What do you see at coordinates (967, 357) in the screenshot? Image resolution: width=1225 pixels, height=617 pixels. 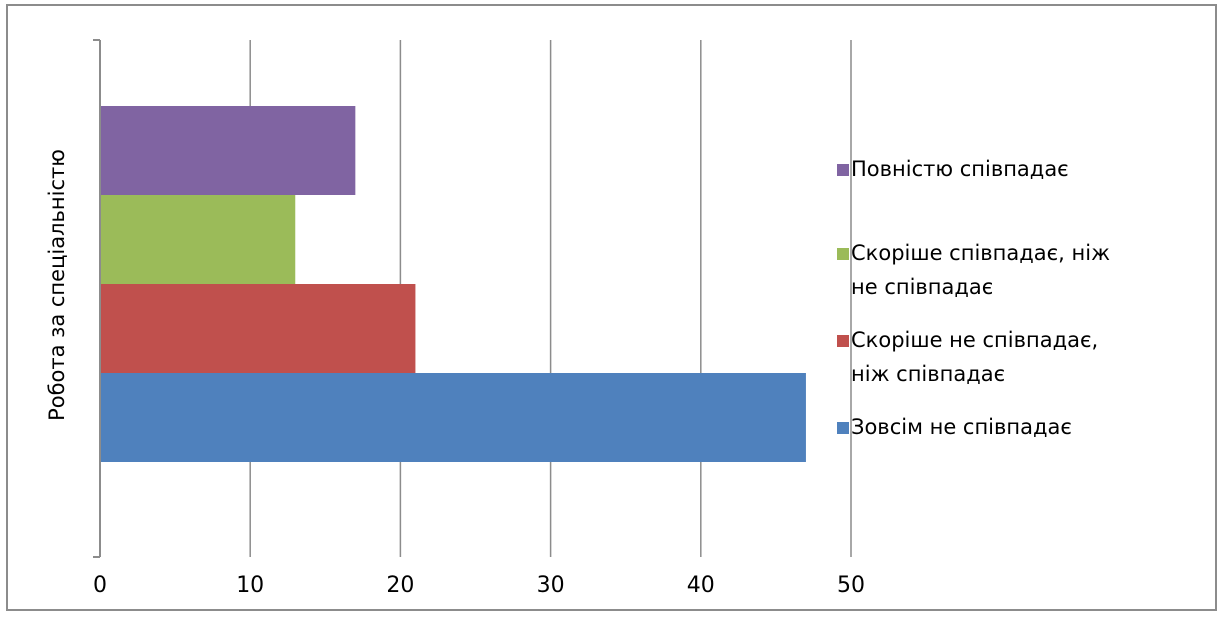 I see `legend-item: Скоріше не співпадає, ніж співпадає` at bounding box center [967, 357].